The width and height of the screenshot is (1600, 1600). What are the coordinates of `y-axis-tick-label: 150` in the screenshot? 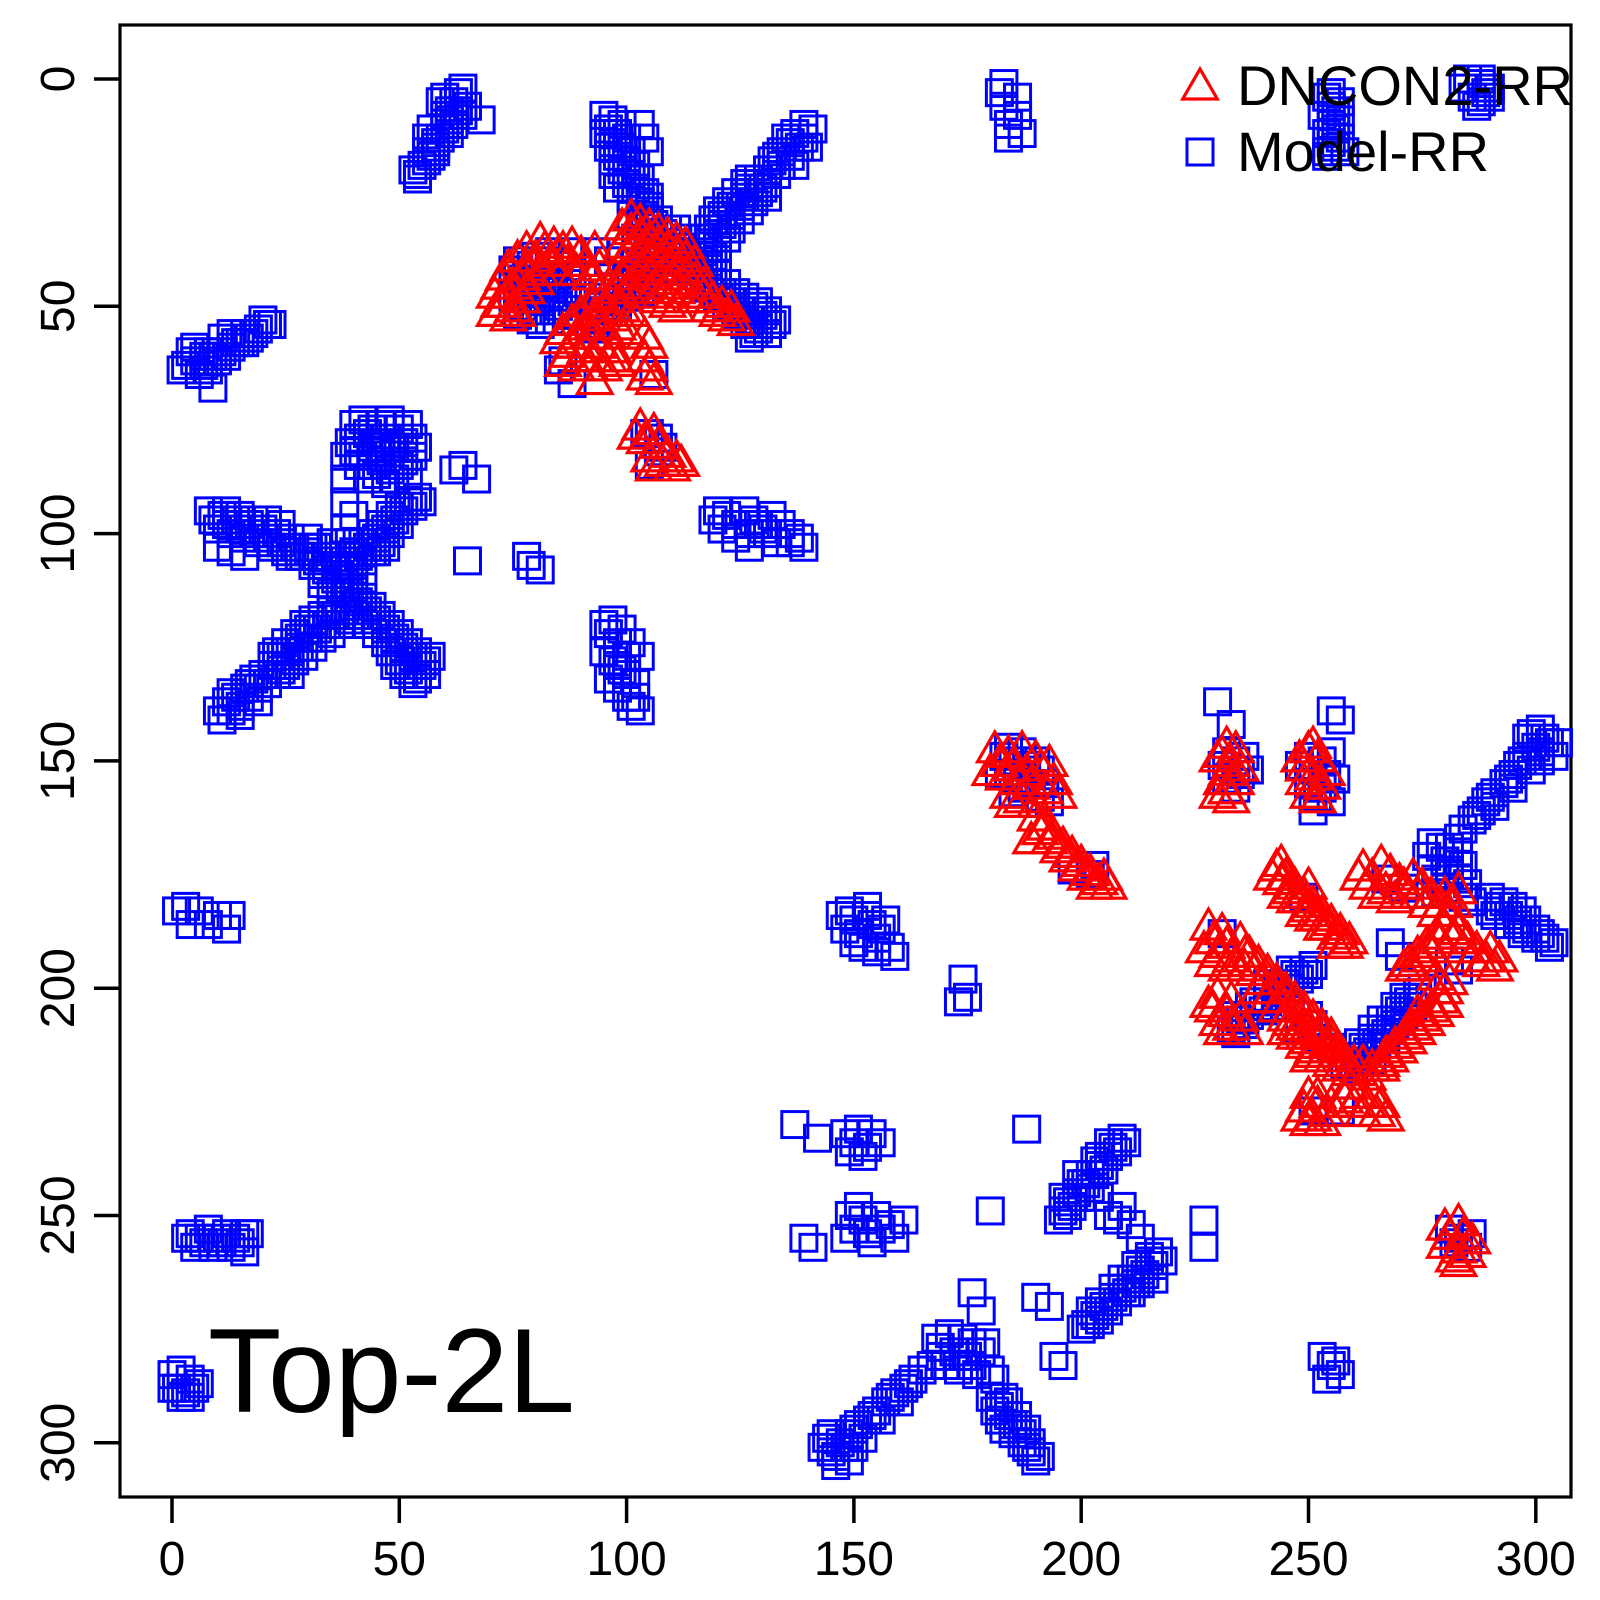 It's located at (58, 761).